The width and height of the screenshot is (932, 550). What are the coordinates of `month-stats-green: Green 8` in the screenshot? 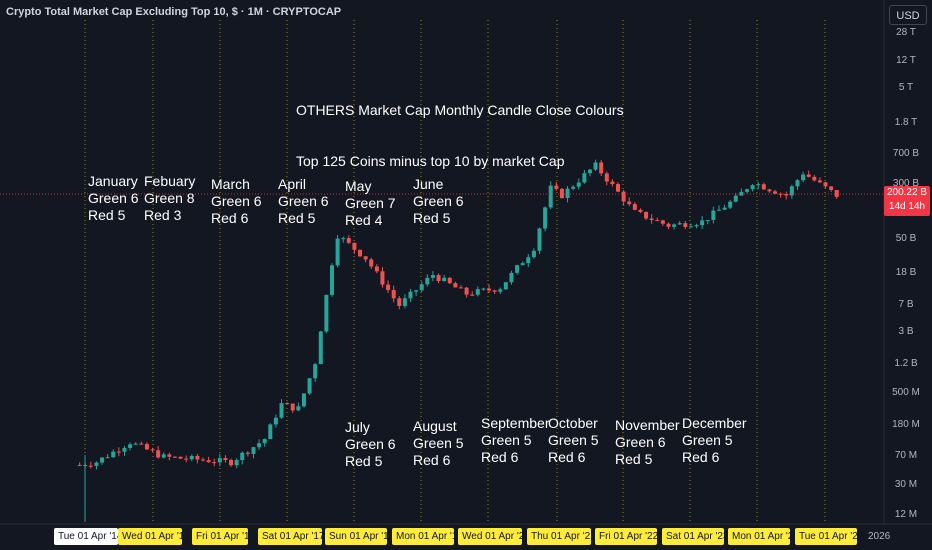 It's located at (169, 198).